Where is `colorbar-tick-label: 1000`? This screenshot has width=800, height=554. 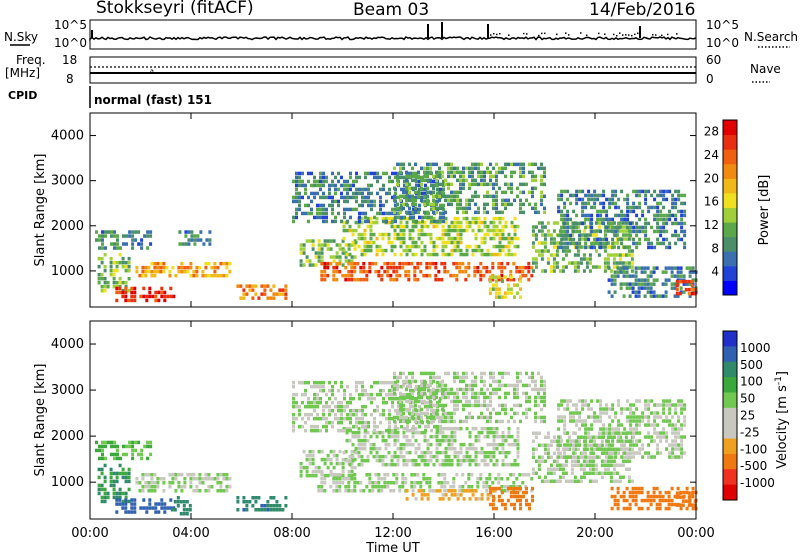
colorbar-tick-label: 1000 is located at coordinates (755, 348).